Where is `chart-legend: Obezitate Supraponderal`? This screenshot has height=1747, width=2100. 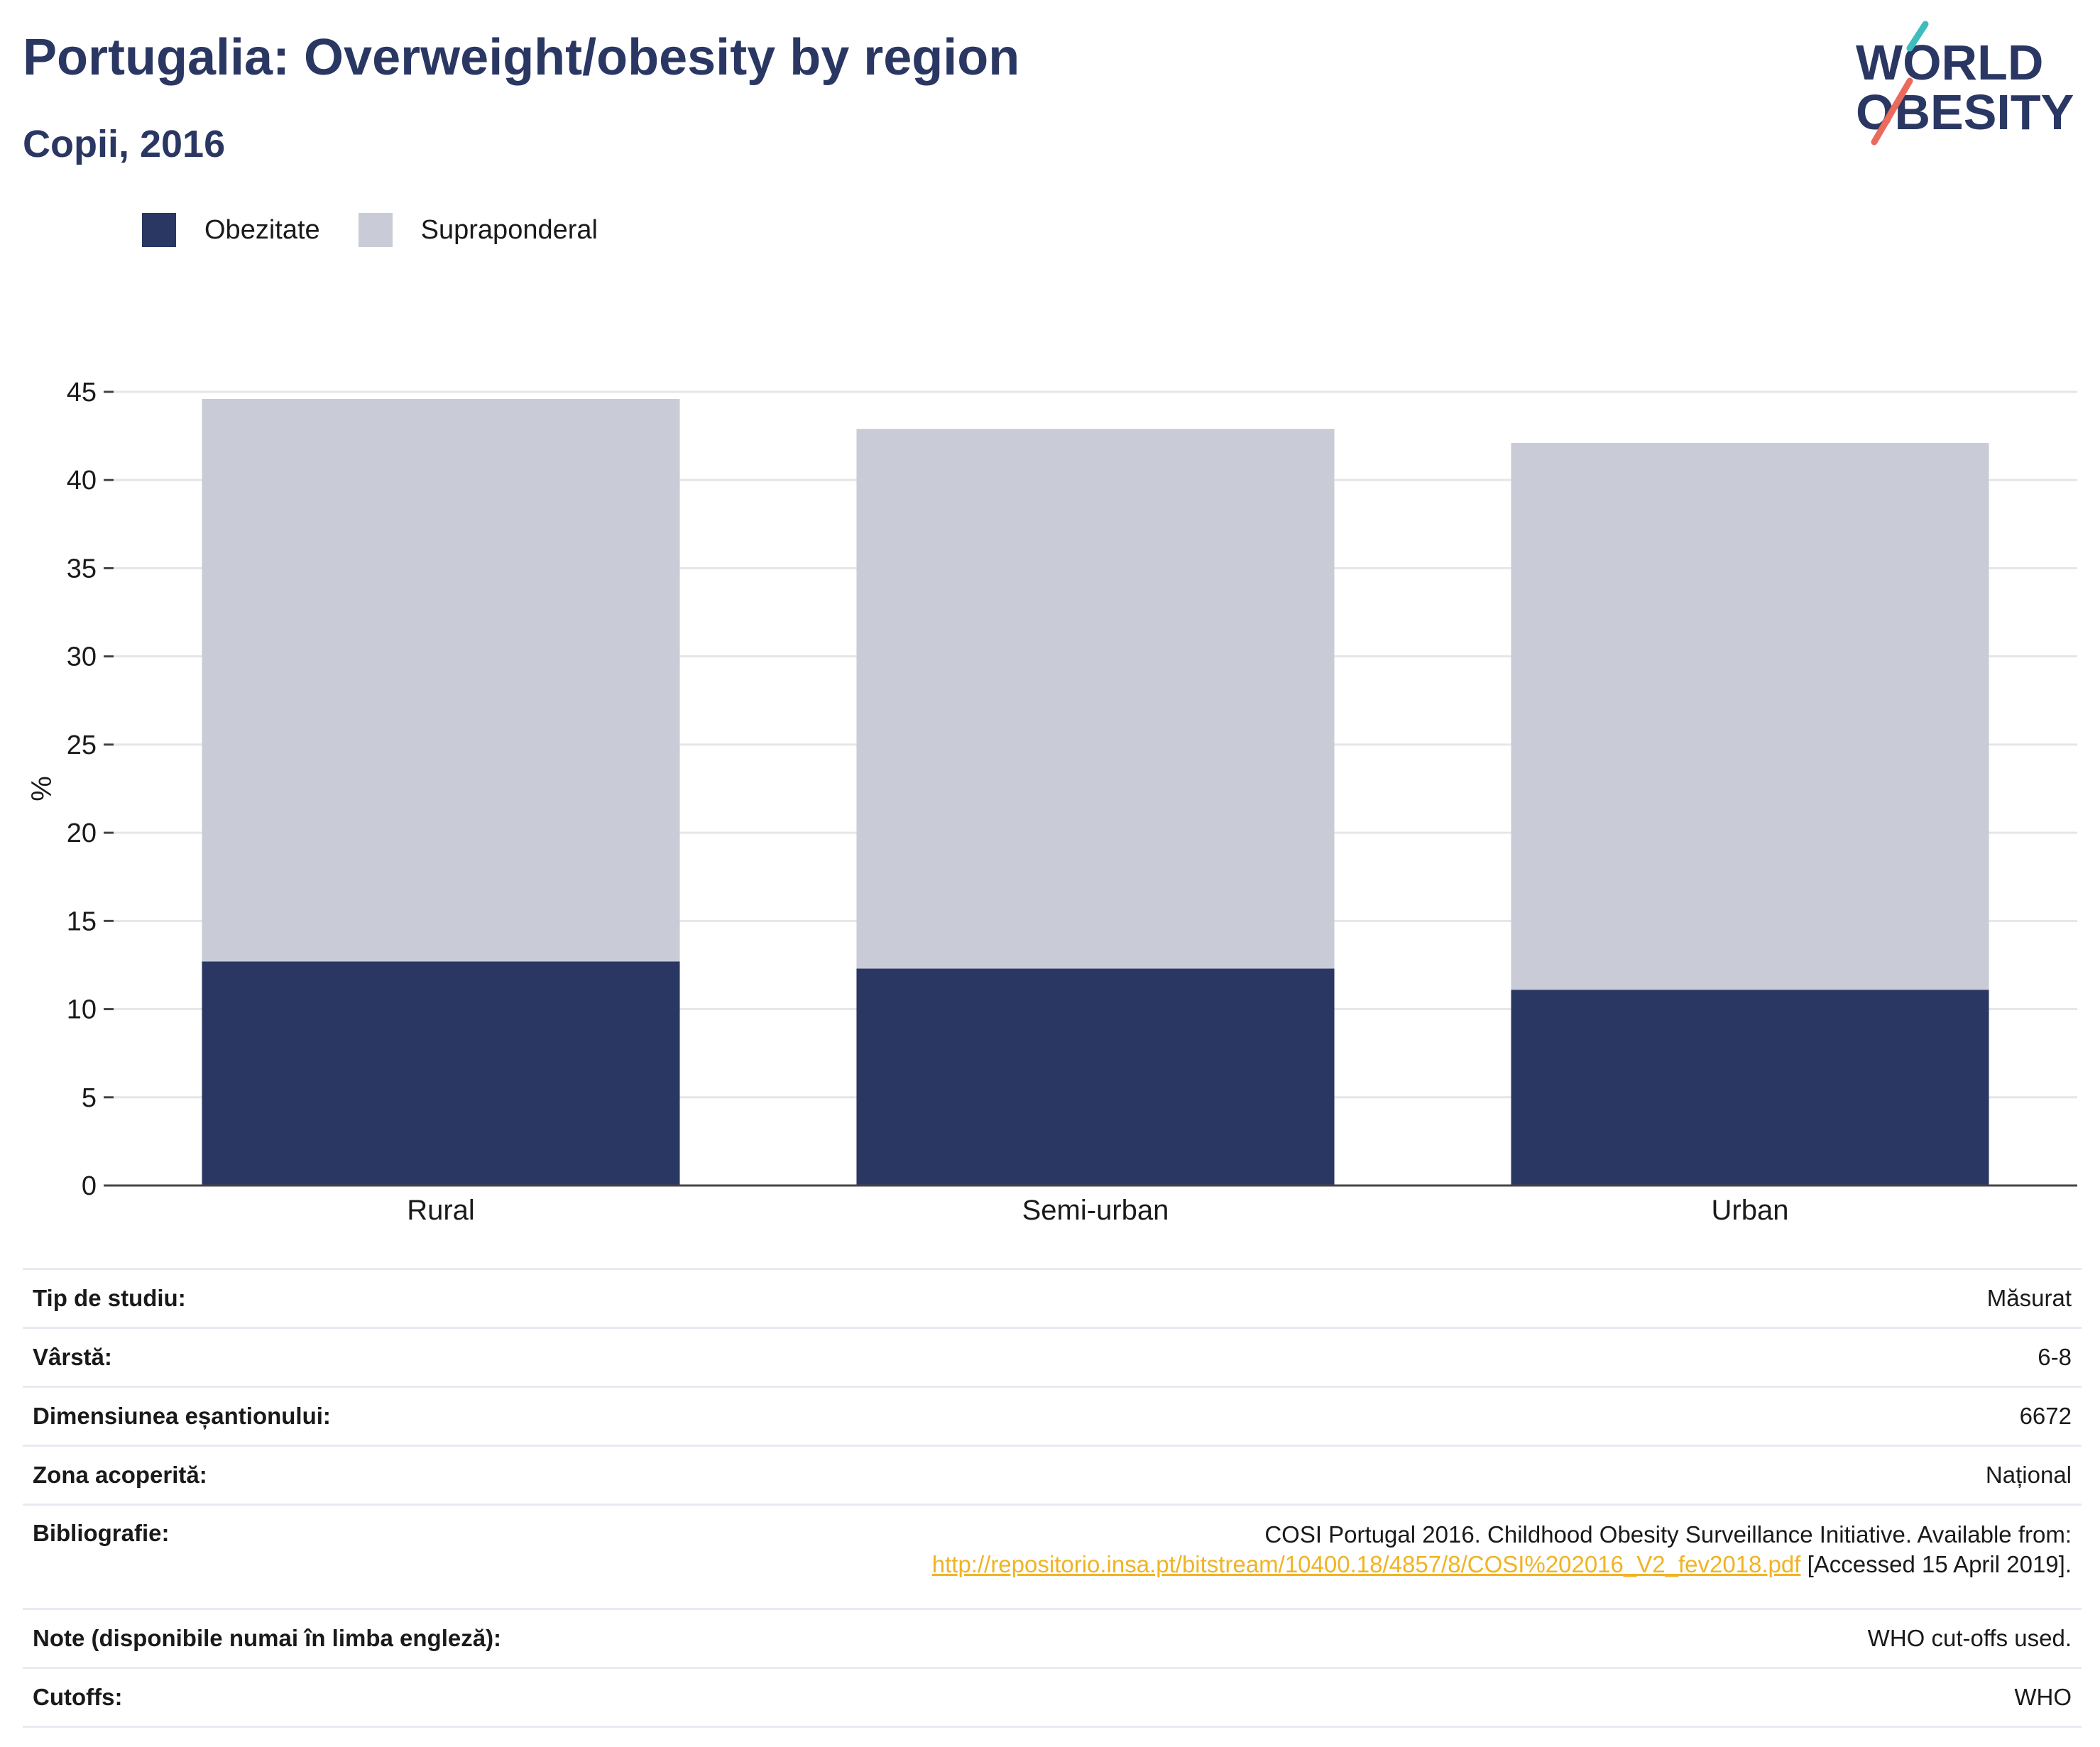 chart-legend: Obezitate Supraponderal is located at coordinates (389, 230).